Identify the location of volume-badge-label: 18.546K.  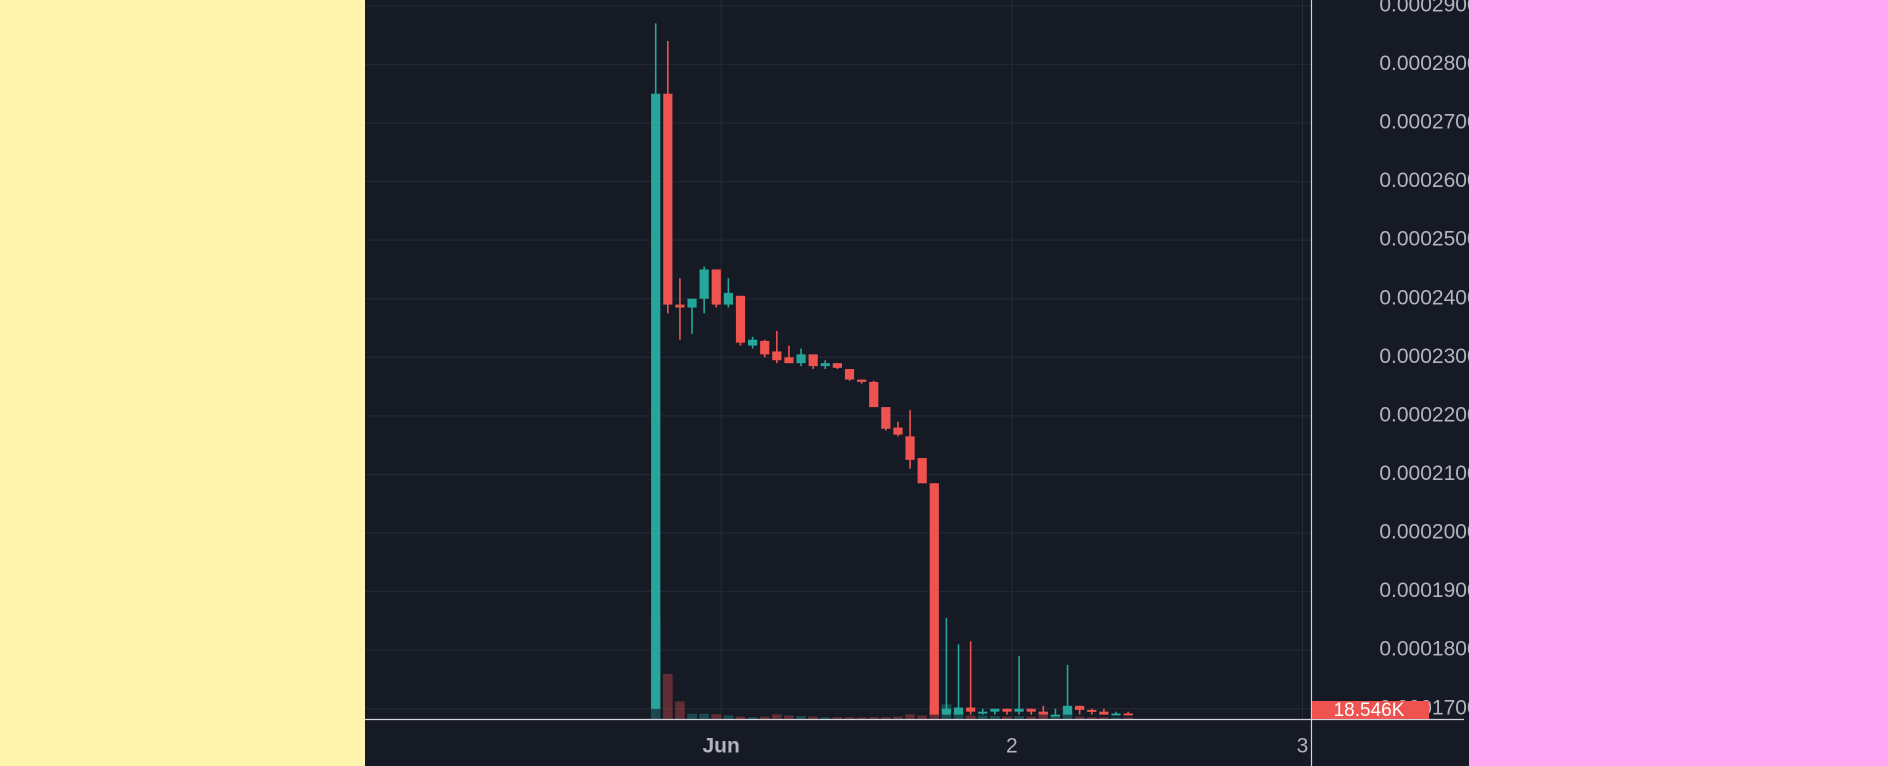
(1369, 710).